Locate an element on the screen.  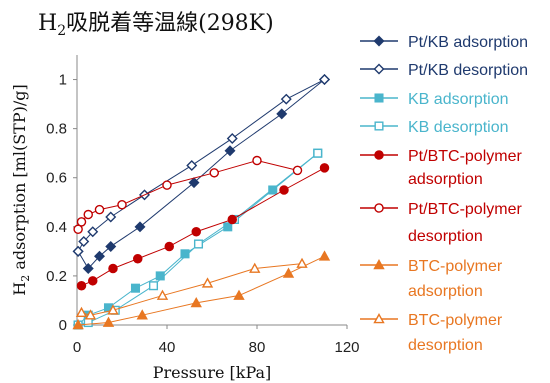
y-tick-label: 0.4 is located at coordinates (56, 227).